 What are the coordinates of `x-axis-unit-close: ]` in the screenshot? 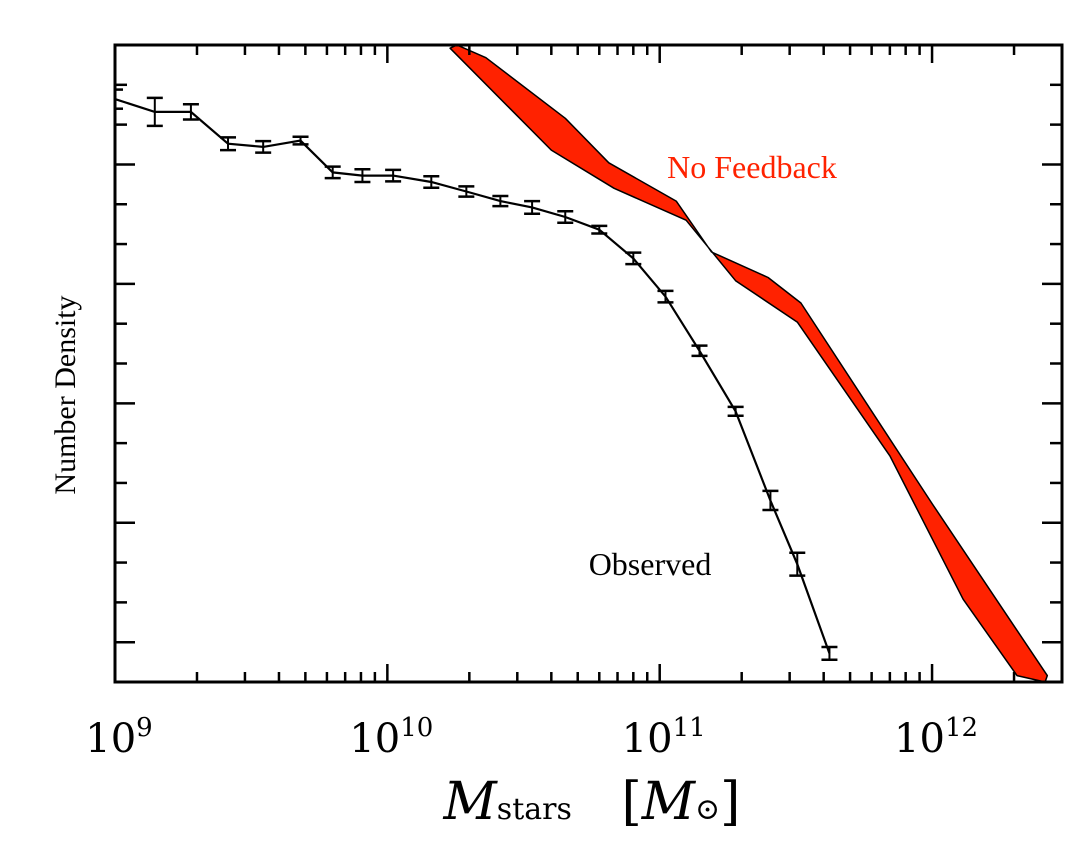 It's located at (730, 802).